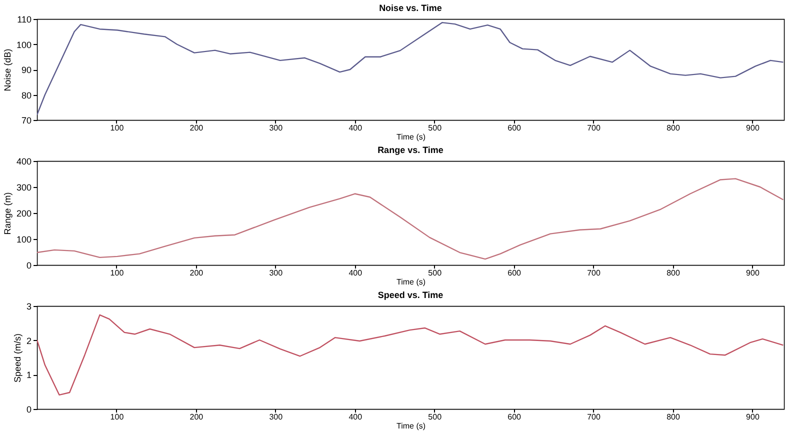 This screenshot has width=793, height=438. Describe the element at coordinates (411, 150) in the screenshot. I see `chart-title: Range vs. Time` at that location.